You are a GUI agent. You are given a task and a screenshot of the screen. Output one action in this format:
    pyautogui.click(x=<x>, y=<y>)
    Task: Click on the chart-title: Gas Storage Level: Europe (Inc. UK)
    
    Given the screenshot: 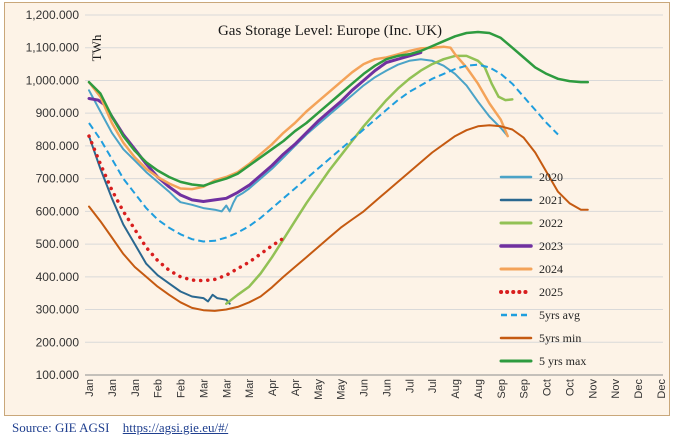 What is the action you would take?
    pyautogui.click(x=330, y=31)
    